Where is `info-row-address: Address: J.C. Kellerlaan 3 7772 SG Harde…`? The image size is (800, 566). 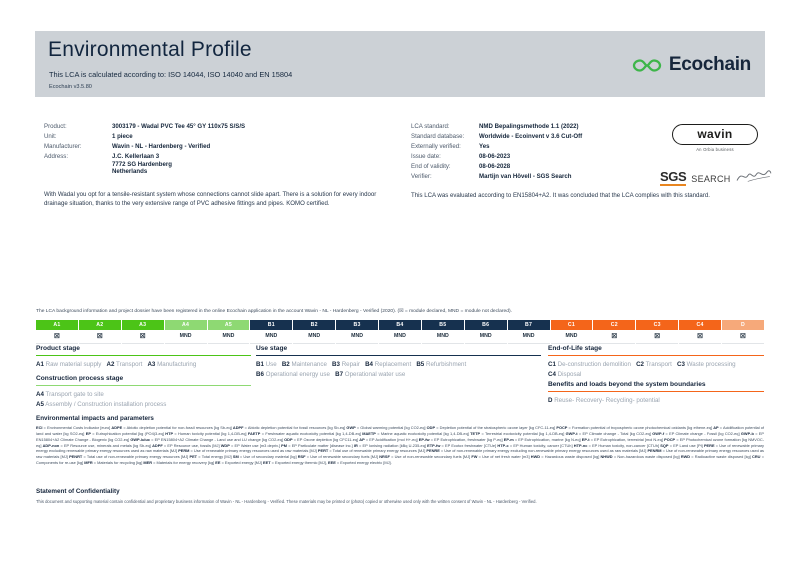
info-row-address: Address: J.C. Kellerlaan 3 7772 SG Harde… is located at coordinates (219, 164).